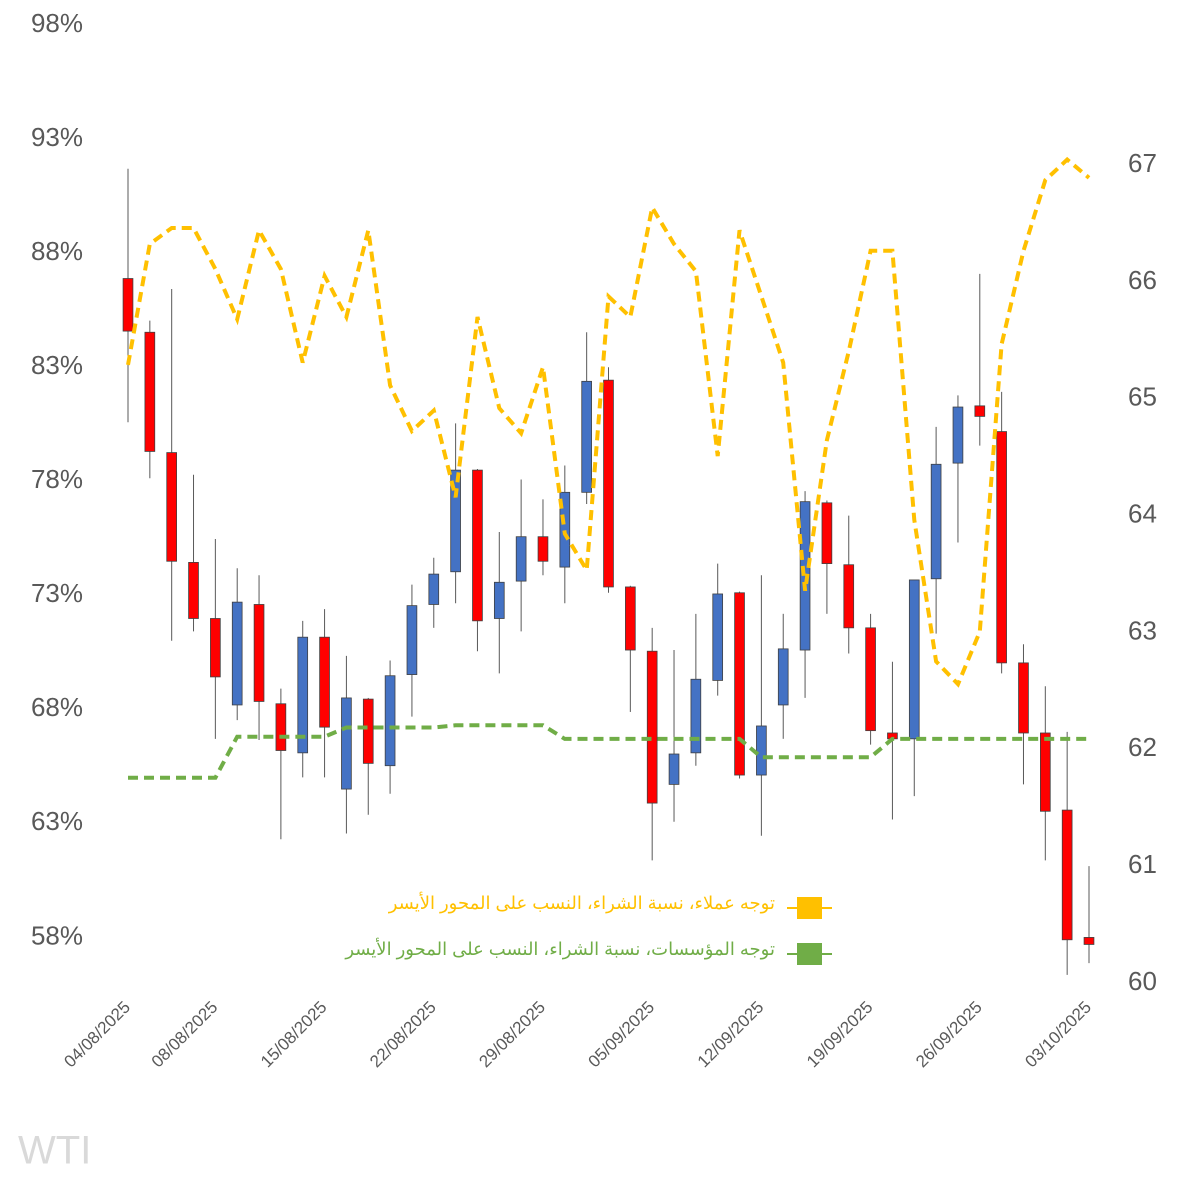  I want to click on x-tick-label: 08/08/2025, so click(185, 1035).